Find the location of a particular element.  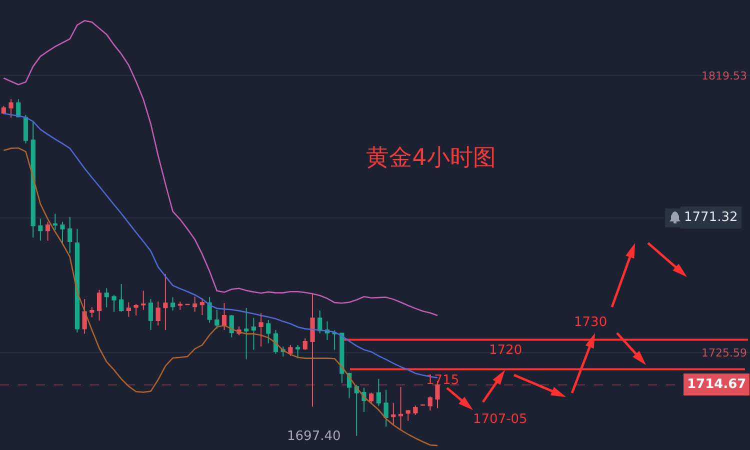

annotation: 1697.40 is located at coordinates (314, 436).